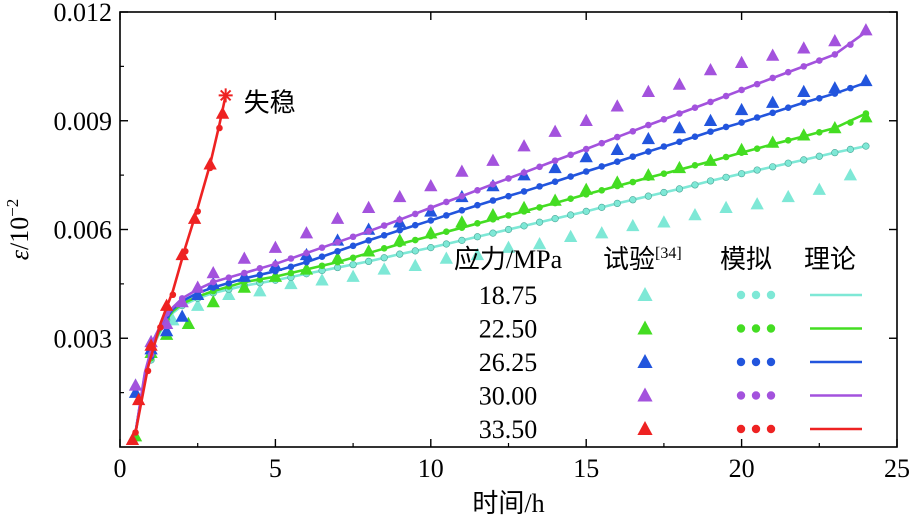  I want to click on legend-header-stress: 应力/MPa, so click(508, 259).